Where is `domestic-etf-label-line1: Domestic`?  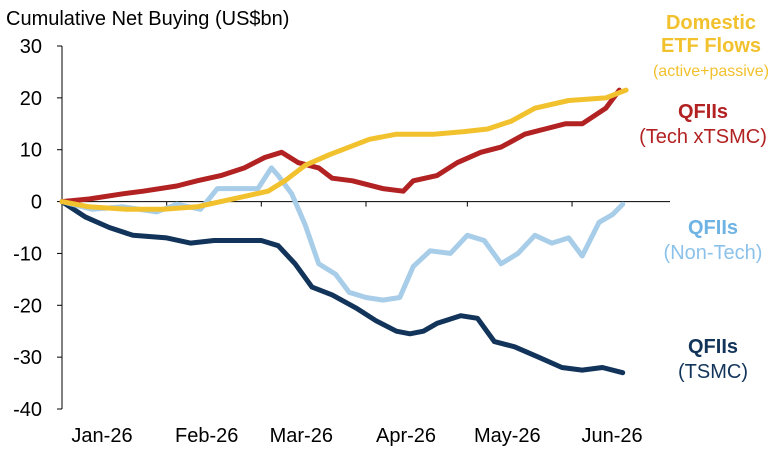 domestic-etf-label-line1: Domestic is located at coordinates (711, 23).